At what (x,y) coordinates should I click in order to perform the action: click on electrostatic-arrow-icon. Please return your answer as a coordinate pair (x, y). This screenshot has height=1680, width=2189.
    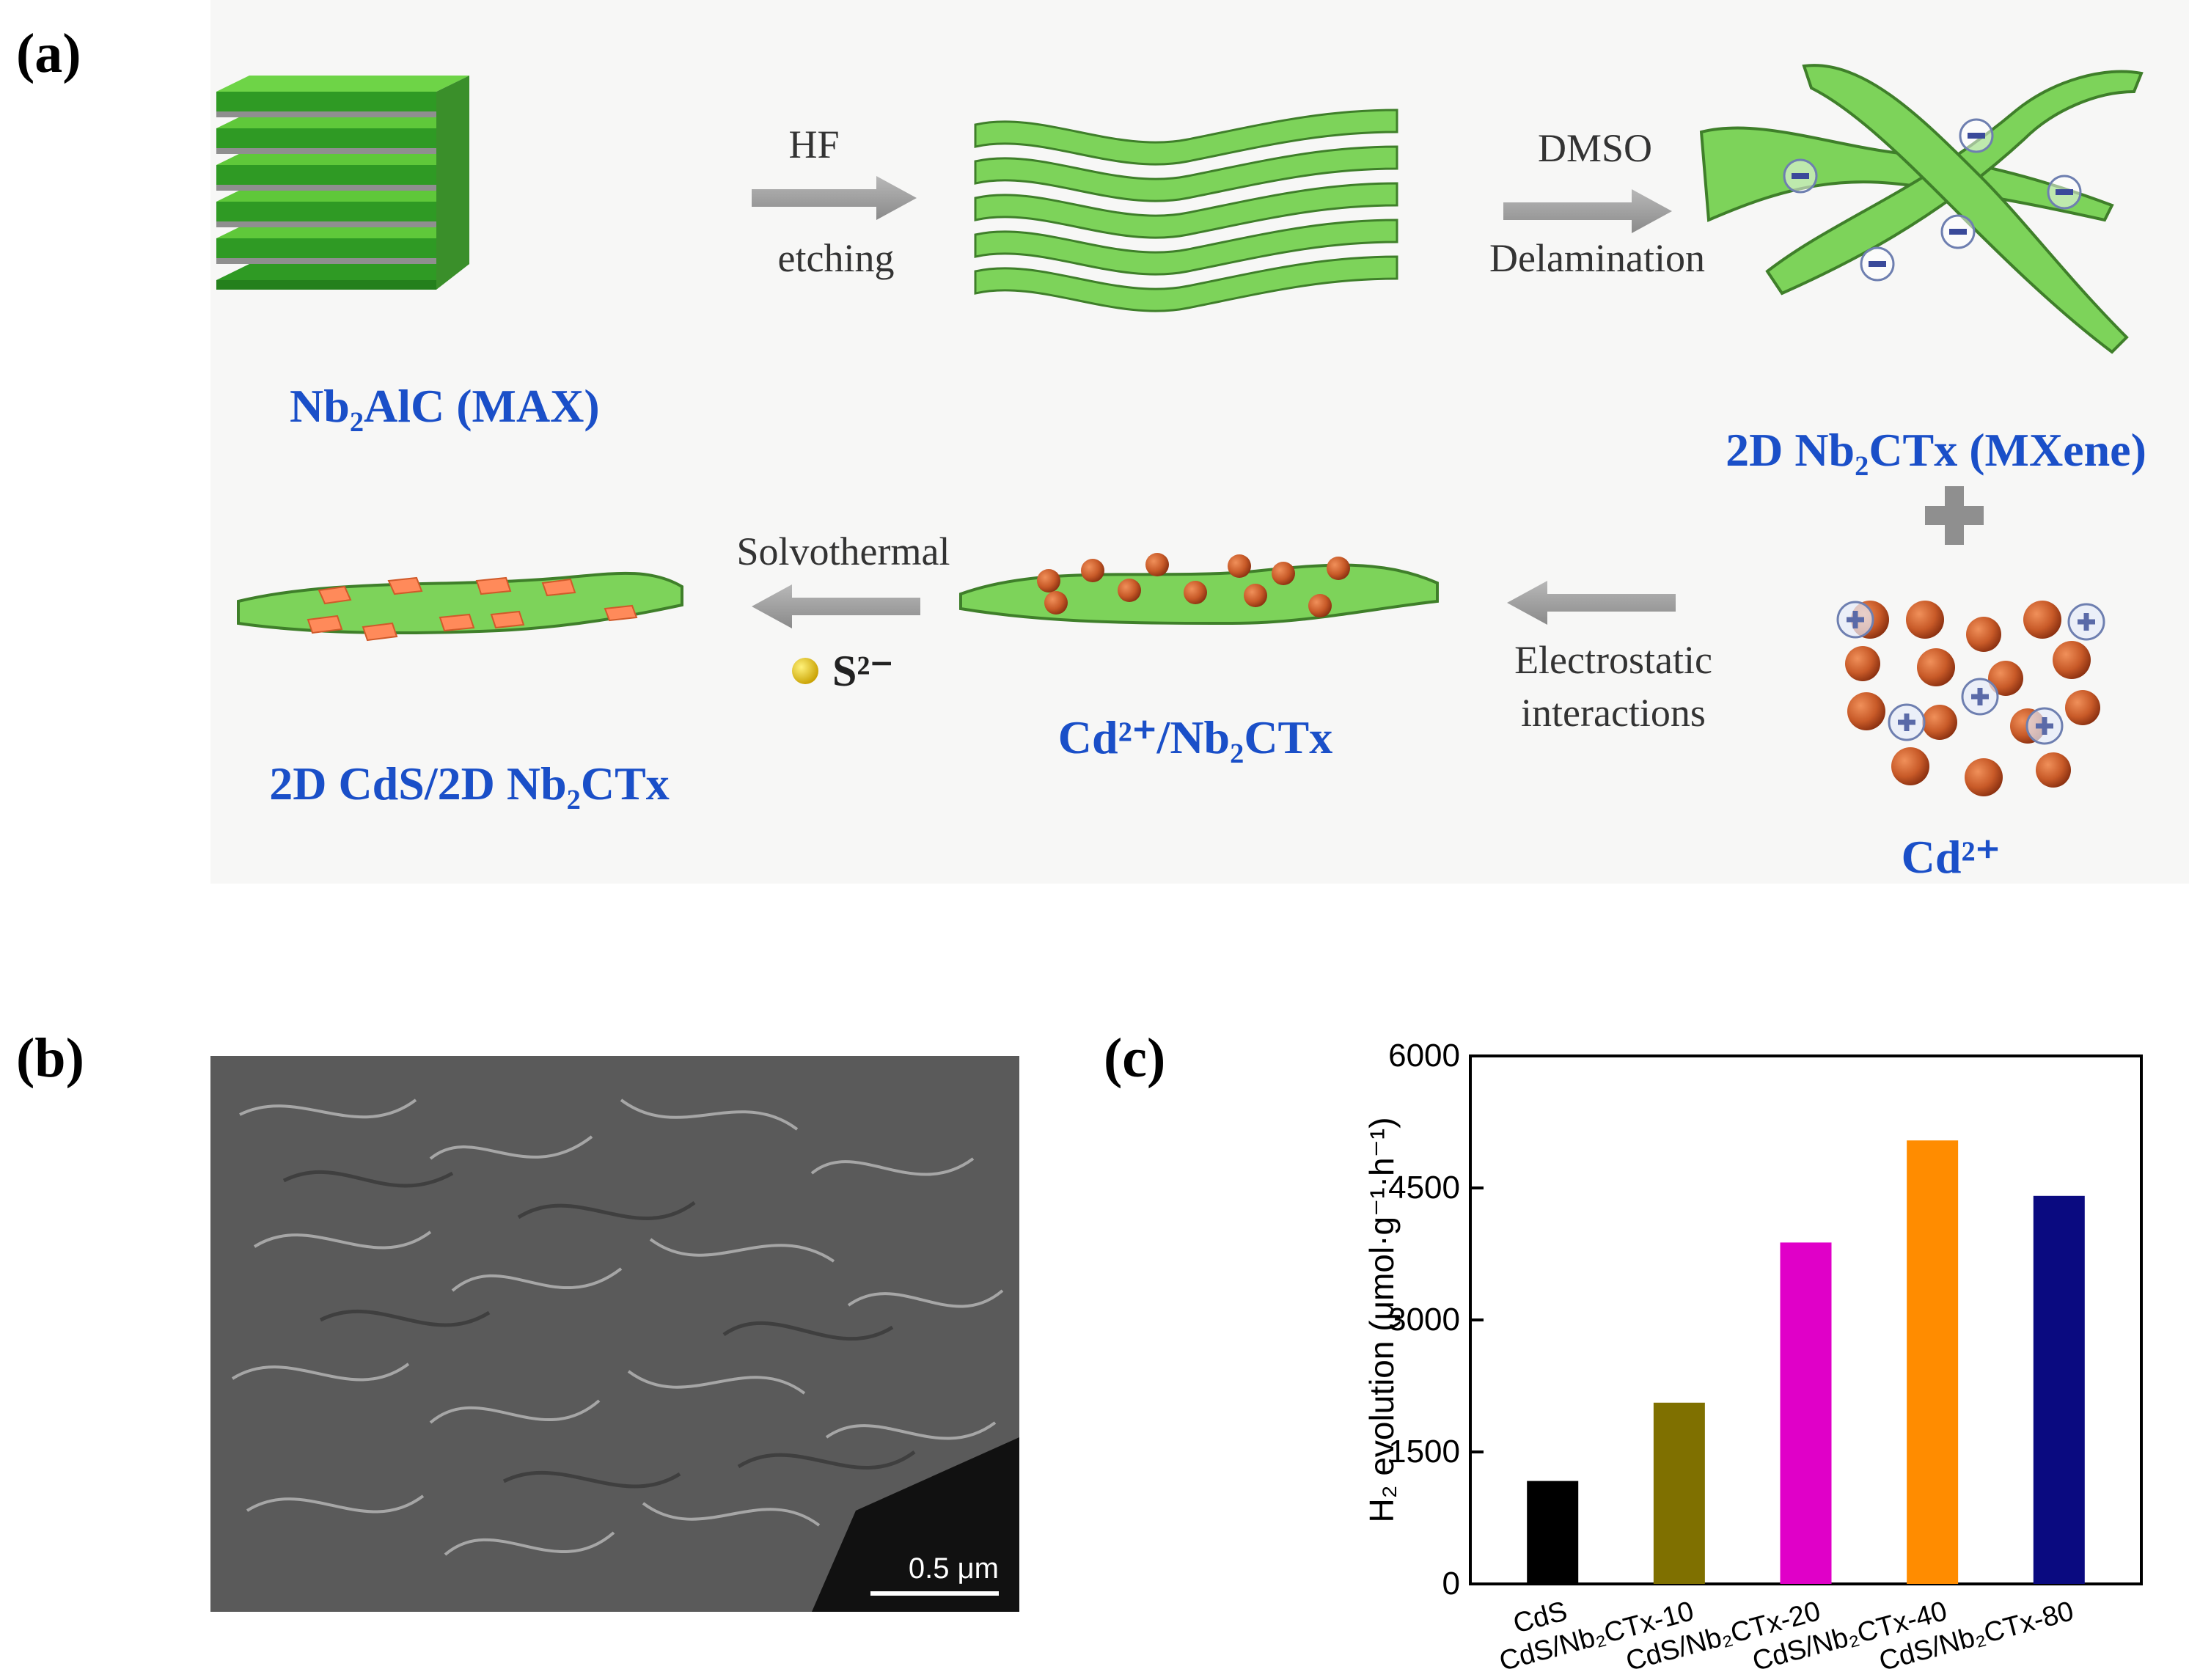
    Looking at the image, I should click on (1591, 603).